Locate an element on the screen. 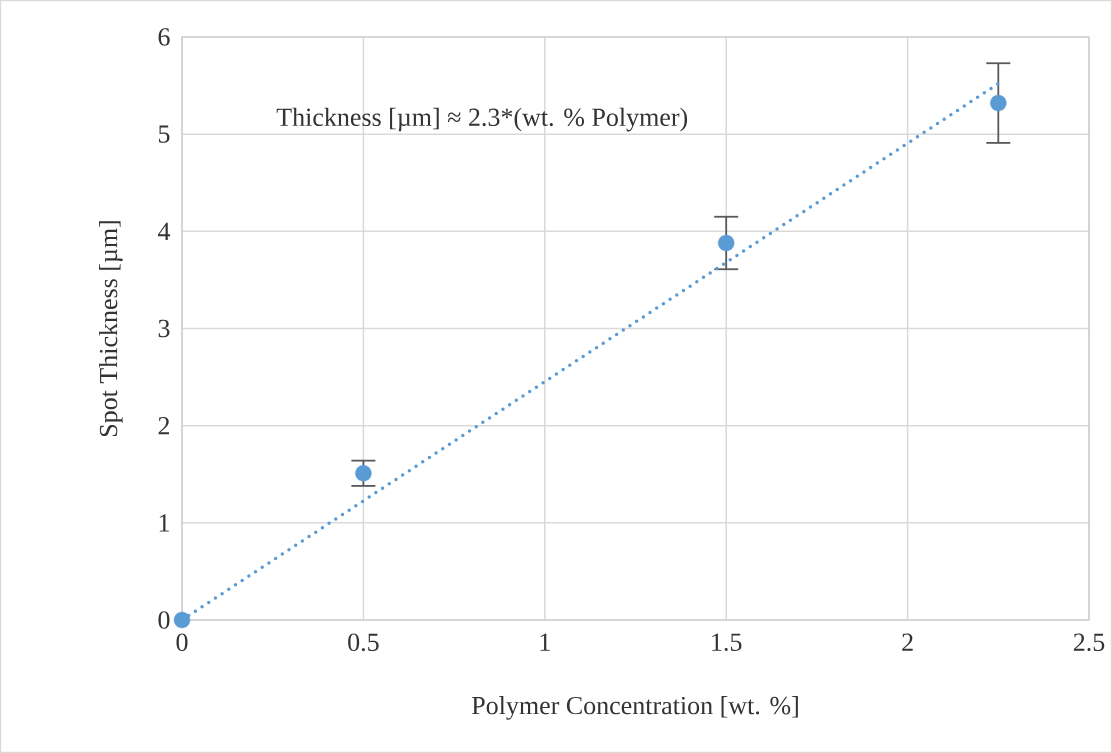 The width and height of the screenshot is (1112, 753). x-tick-label: 2 is located at coordinates (907, 642).